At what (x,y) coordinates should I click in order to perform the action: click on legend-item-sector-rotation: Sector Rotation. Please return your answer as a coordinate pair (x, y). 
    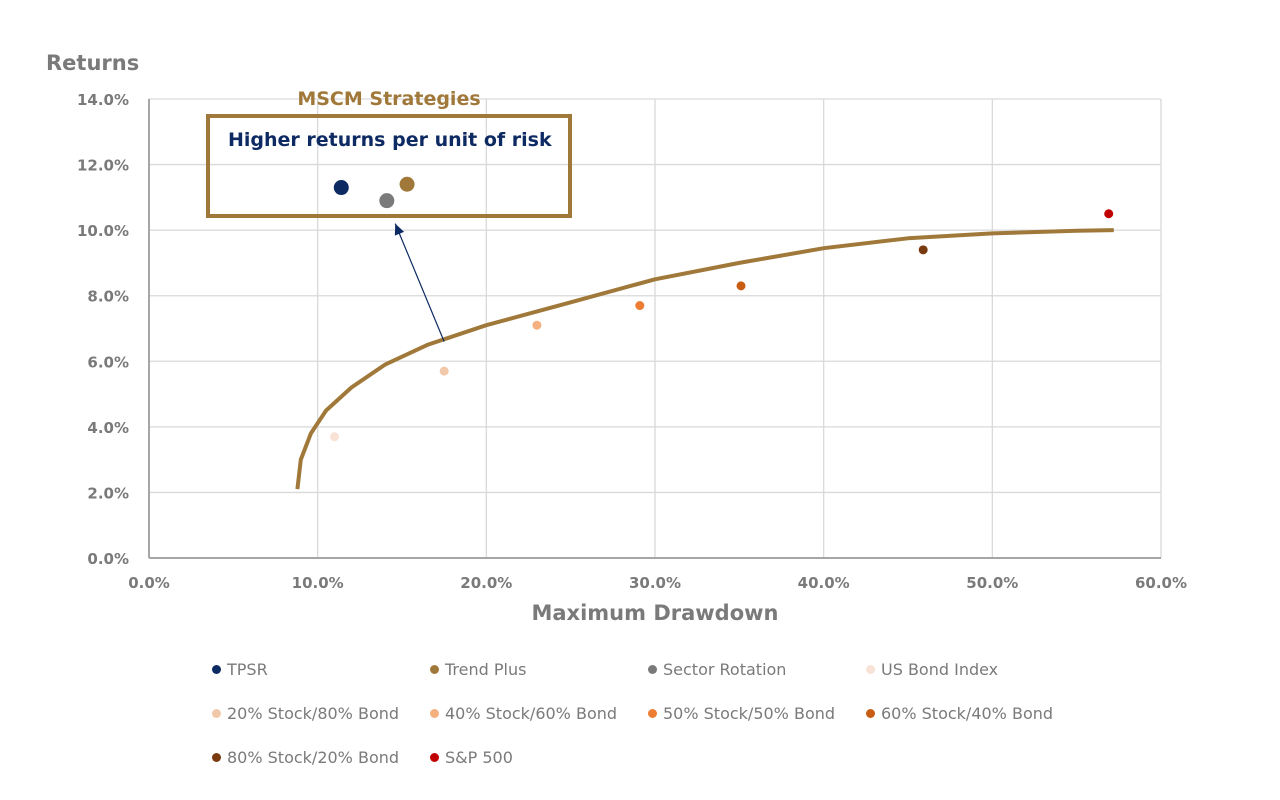
    Looking at the image, I should click on (717, 669).